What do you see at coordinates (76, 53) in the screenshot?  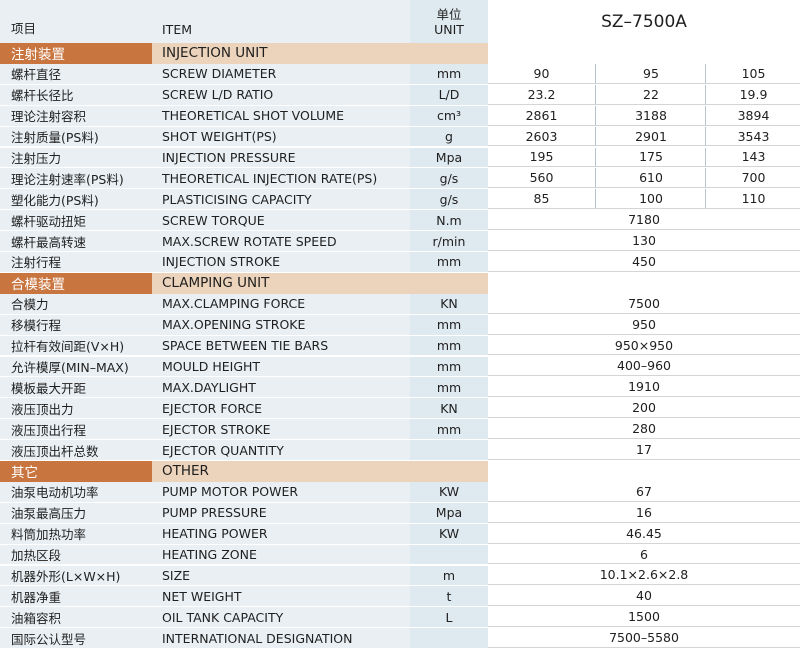 I see `section-title-cn: 注射装置` at bounding box center [76, 53].